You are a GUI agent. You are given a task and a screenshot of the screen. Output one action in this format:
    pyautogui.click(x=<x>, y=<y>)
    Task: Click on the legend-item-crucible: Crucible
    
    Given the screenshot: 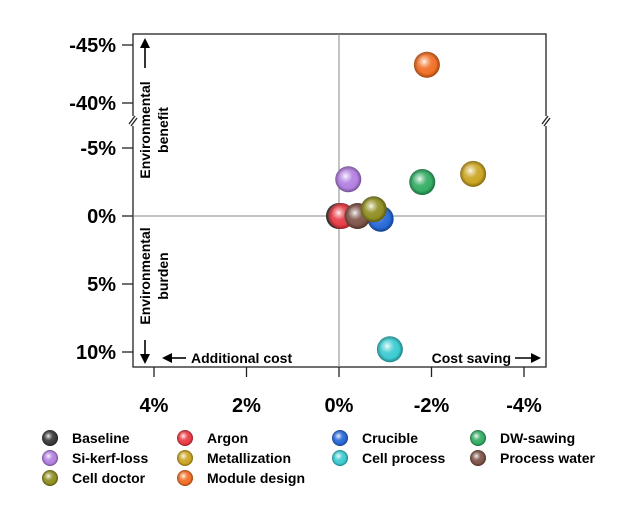 What is the action you would take?
    pyautogui.click(x=375, y=438)
    